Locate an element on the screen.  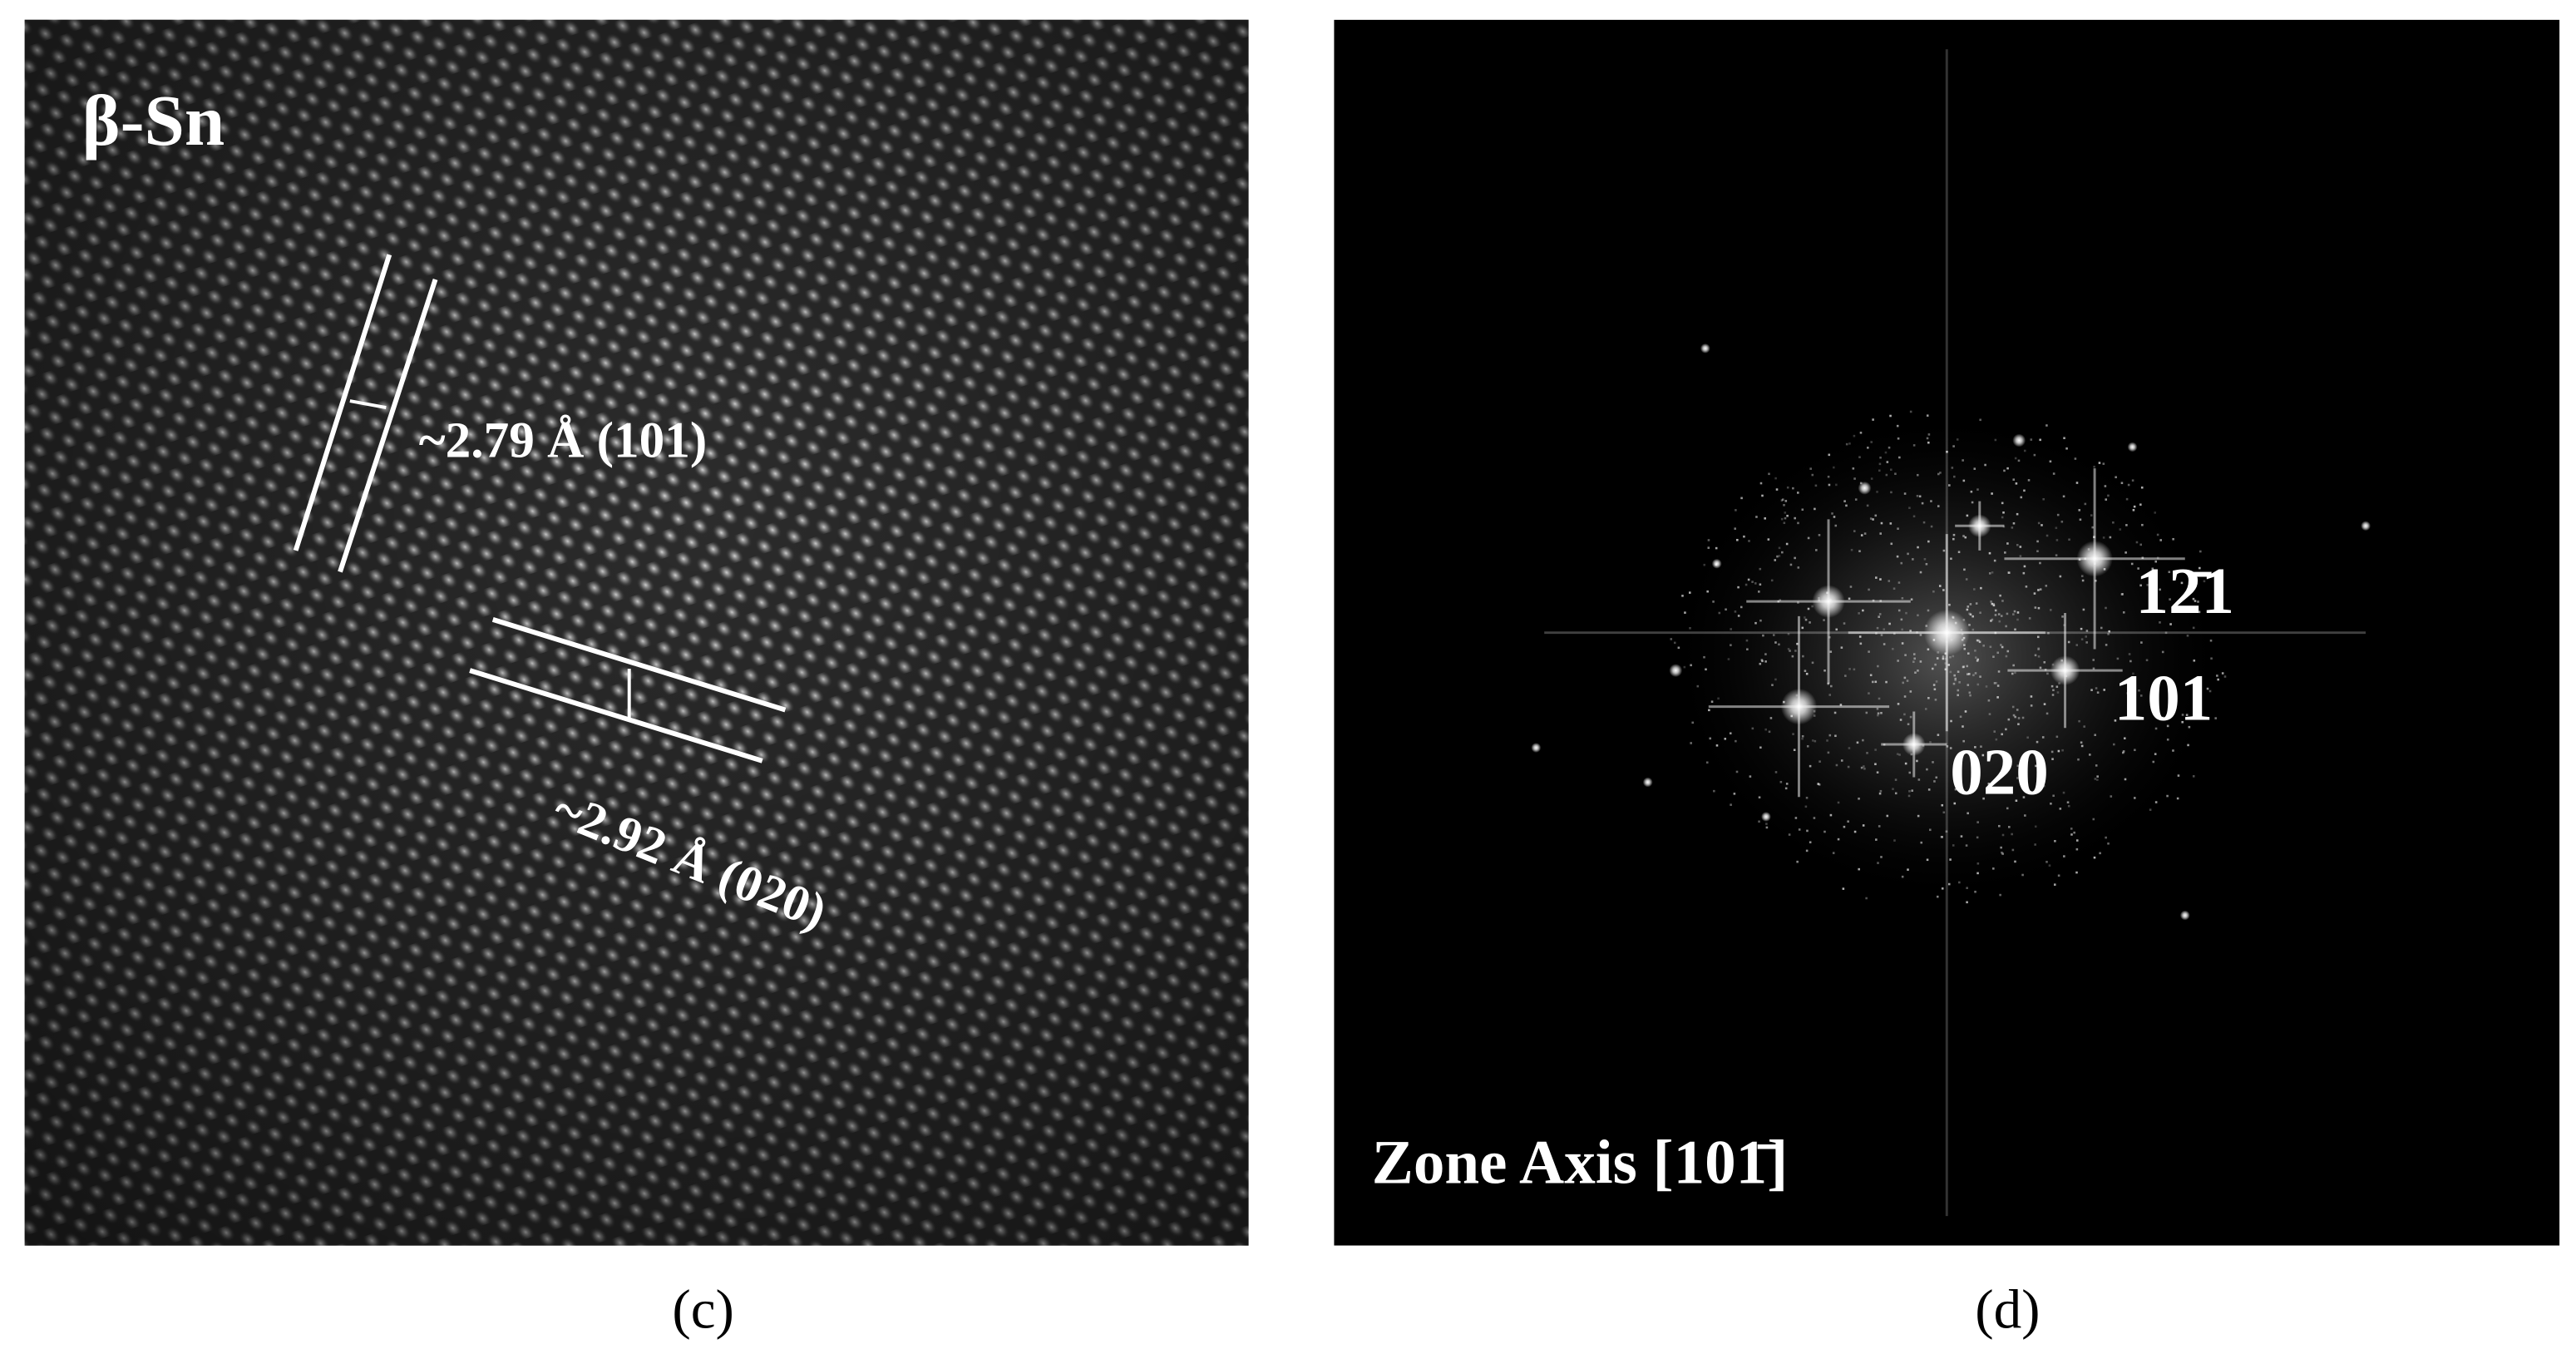
diffraction-spot is located at coordinates (2132, 447).